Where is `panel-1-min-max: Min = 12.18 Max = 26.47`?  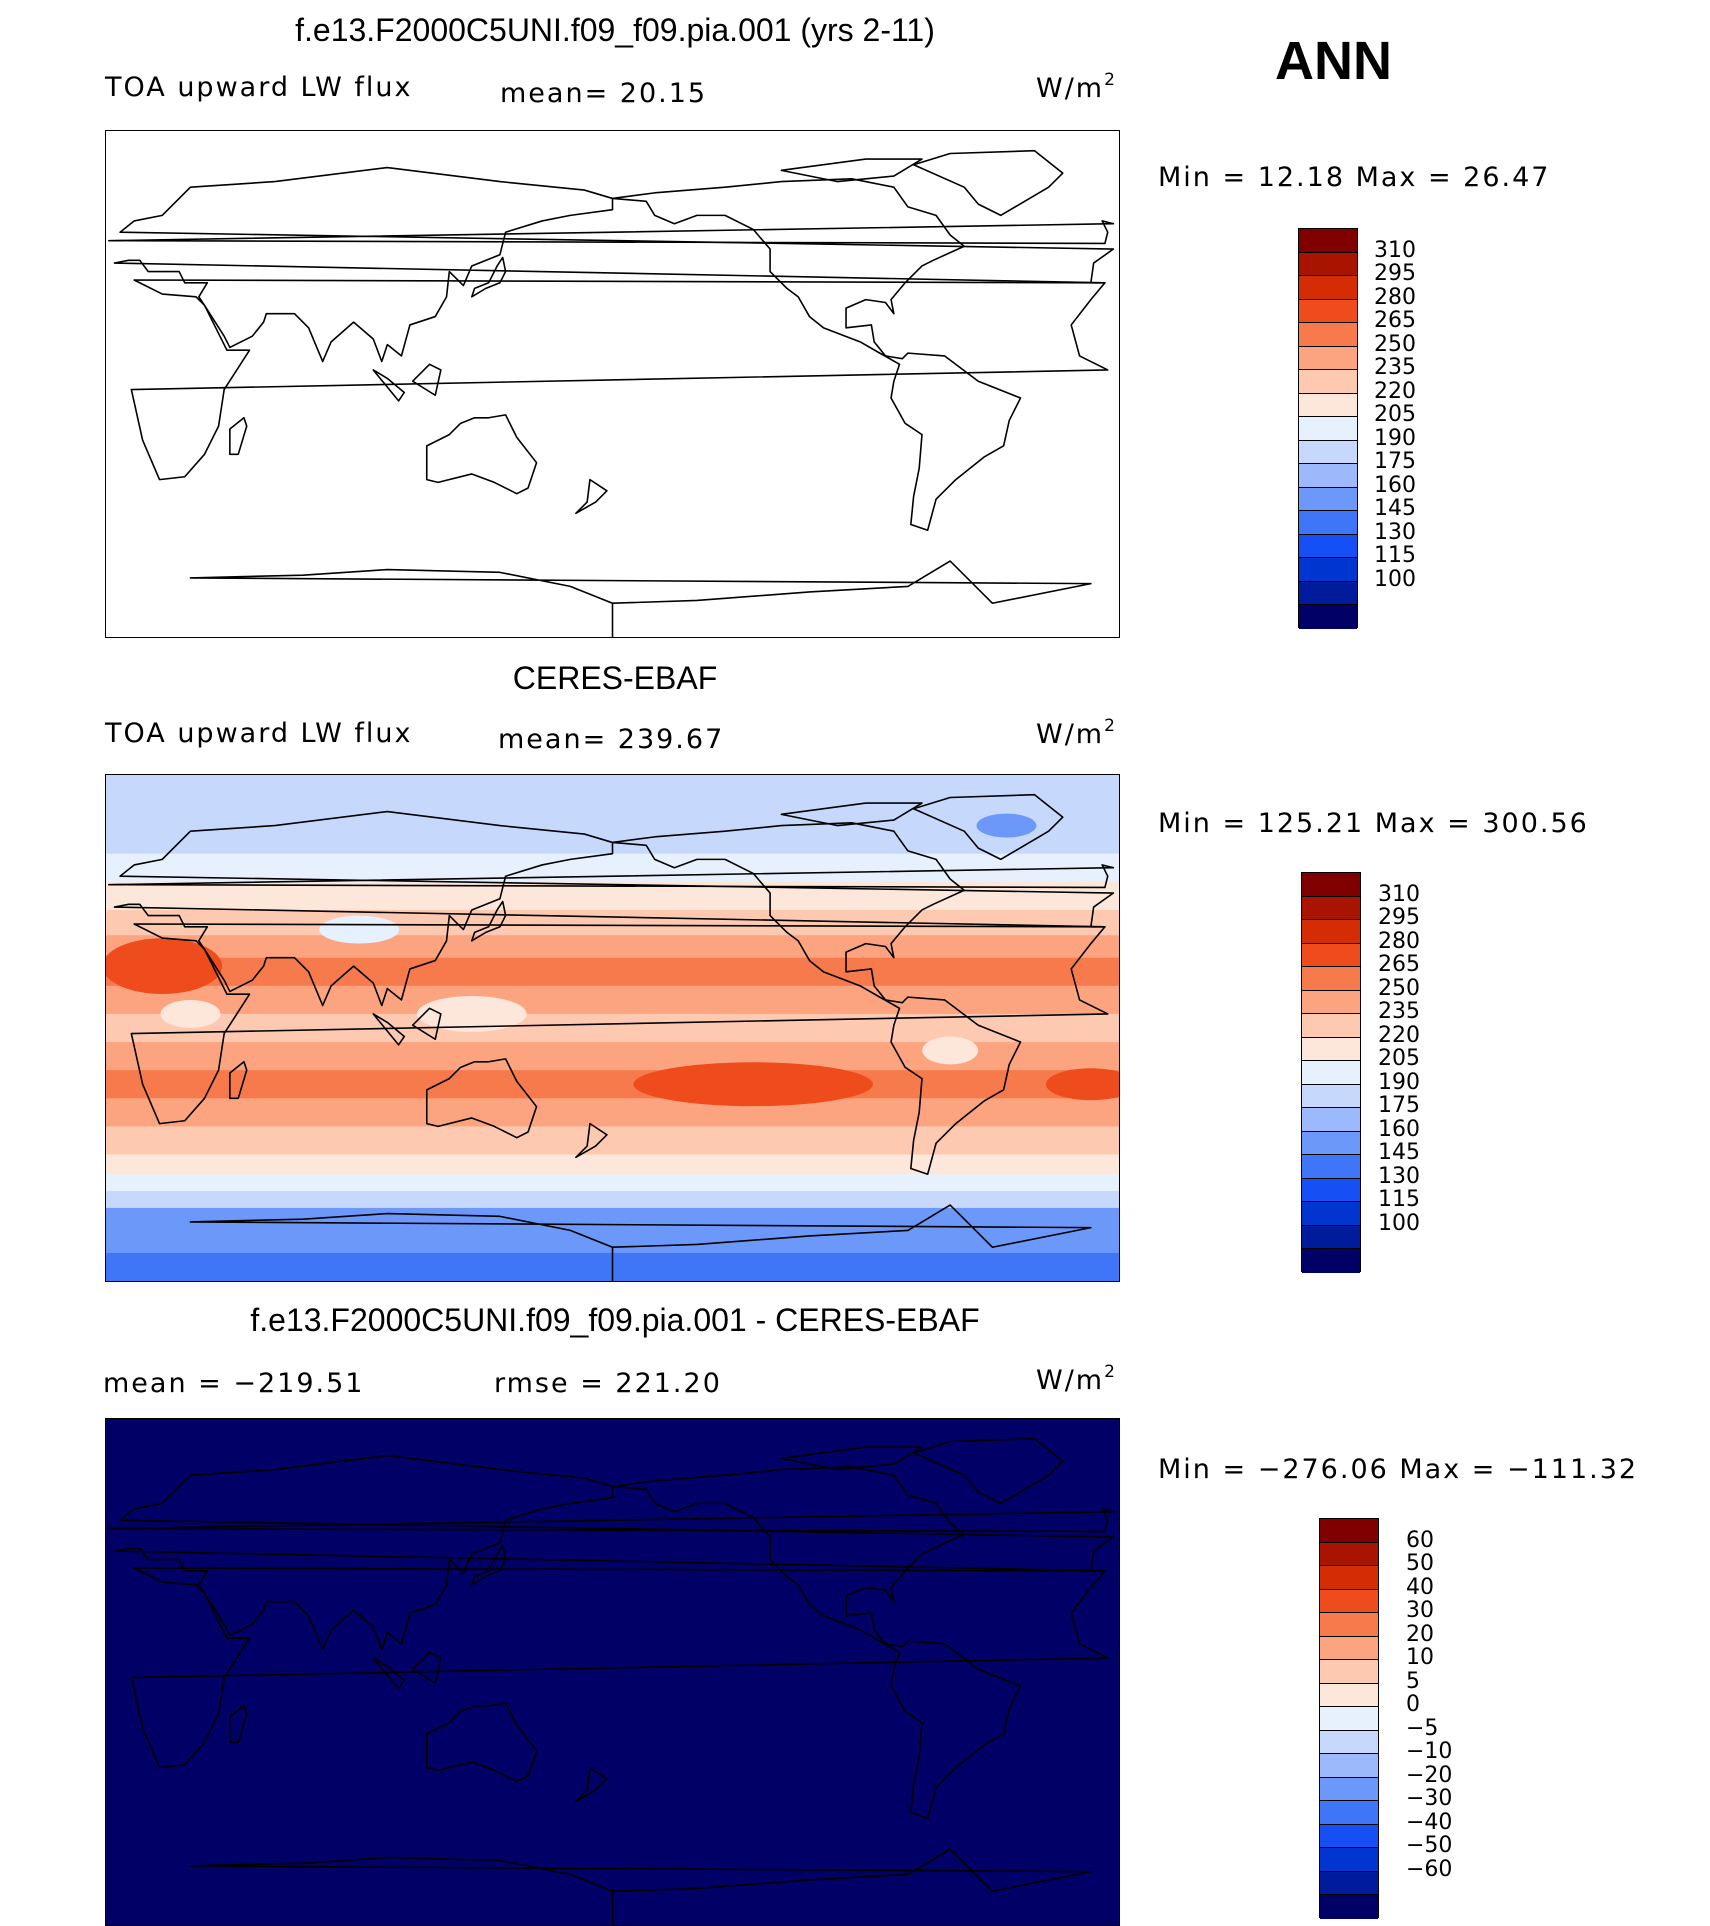 panel-1-min-max: Min = 12.18 Max = 26.47 is located at coordinates (1354, 177).